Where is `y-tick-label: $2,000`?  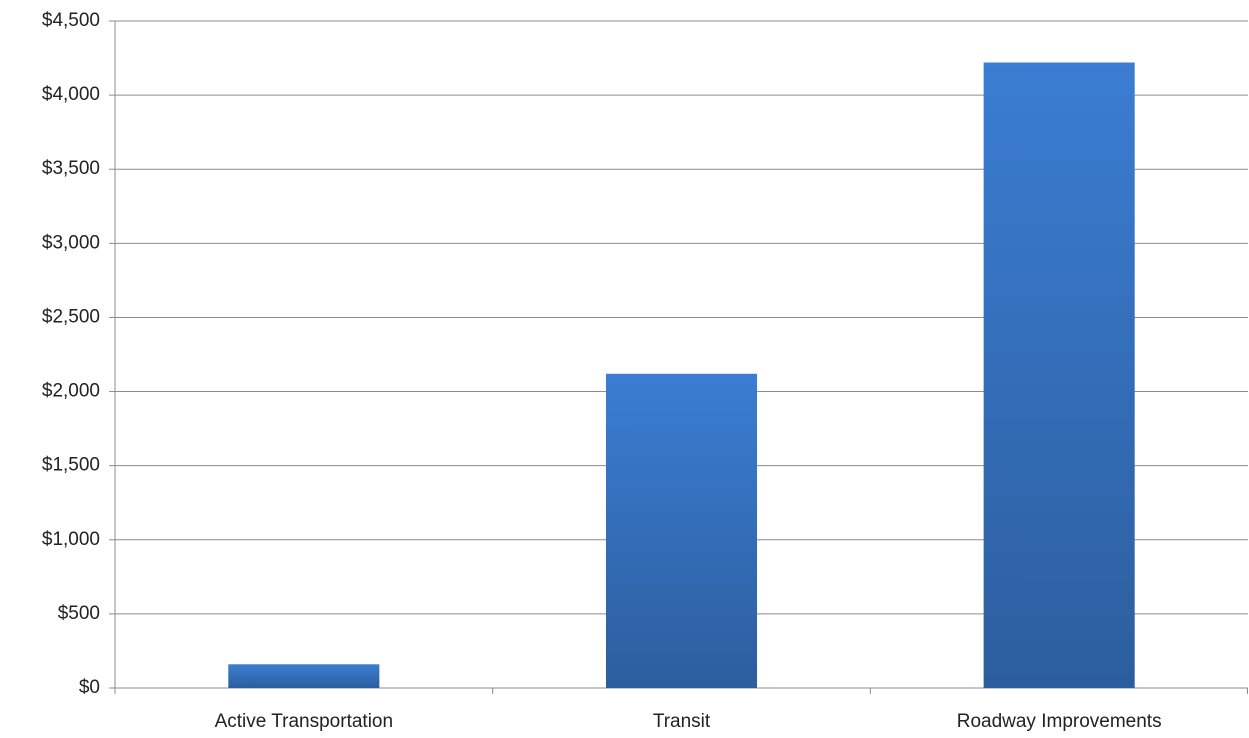 y-tick-label: $2,000 is located at coordinates (71, 391).